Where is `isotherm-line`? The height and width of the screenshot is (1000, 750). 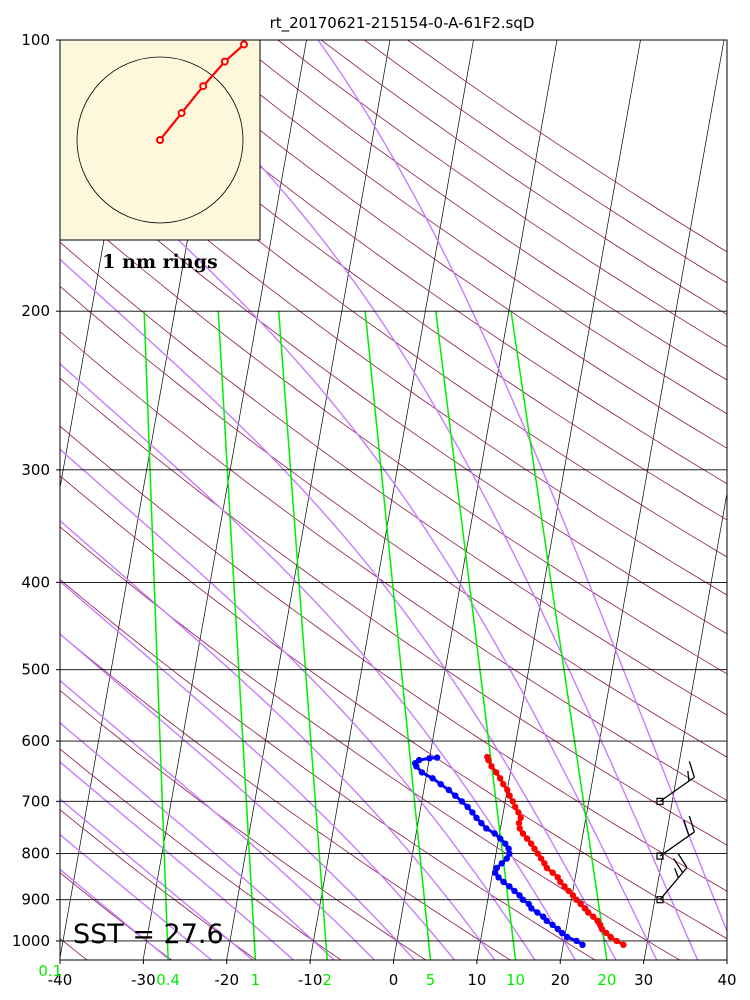 isotherm-line is located at coordinates (685, 725).